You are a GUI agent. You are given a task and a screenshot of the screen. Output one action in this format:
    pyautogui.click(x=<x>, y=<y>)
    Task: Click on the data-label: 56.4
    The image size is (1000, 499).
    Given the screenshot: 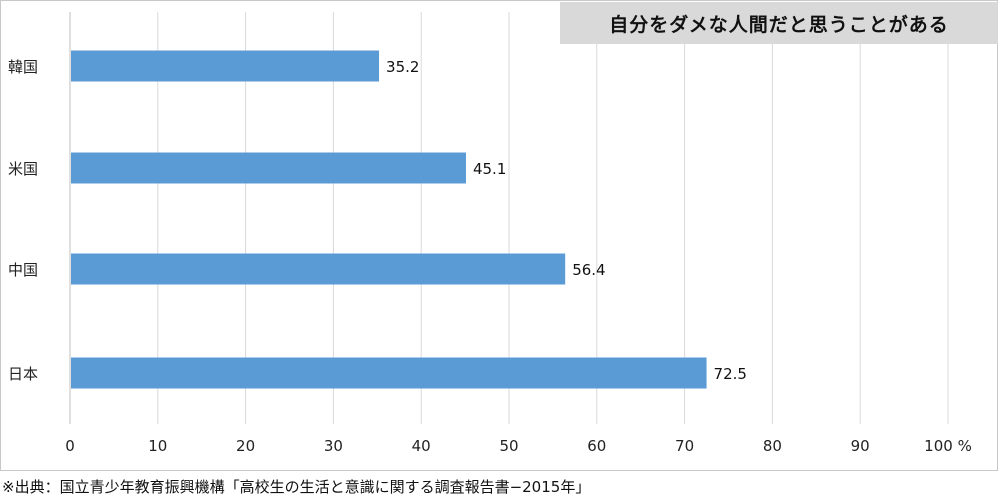 What is the action you would take?
    pyautogui.click(x=588, y=270)
    